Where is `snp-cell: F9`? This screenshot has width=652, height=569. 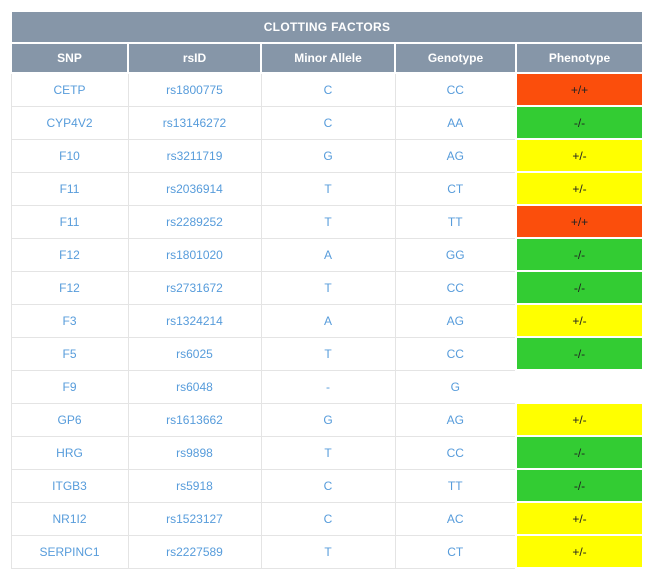 snp-cell: F9 is located at coordinates (69, 386).